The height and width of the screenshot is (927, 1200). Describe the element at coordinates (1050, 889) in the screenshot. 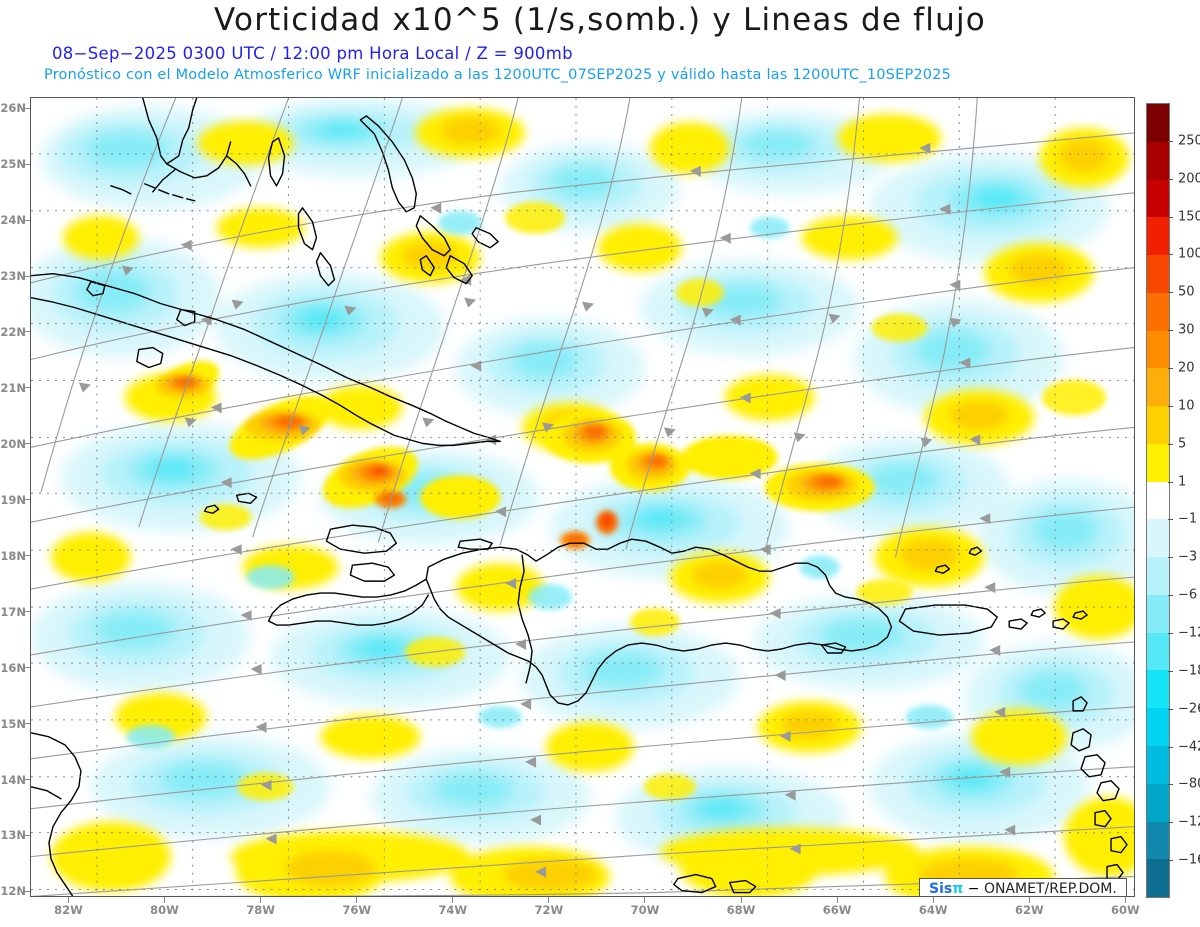

I see `attr-org-label: ONAMET/REP.DOM.` at that location.